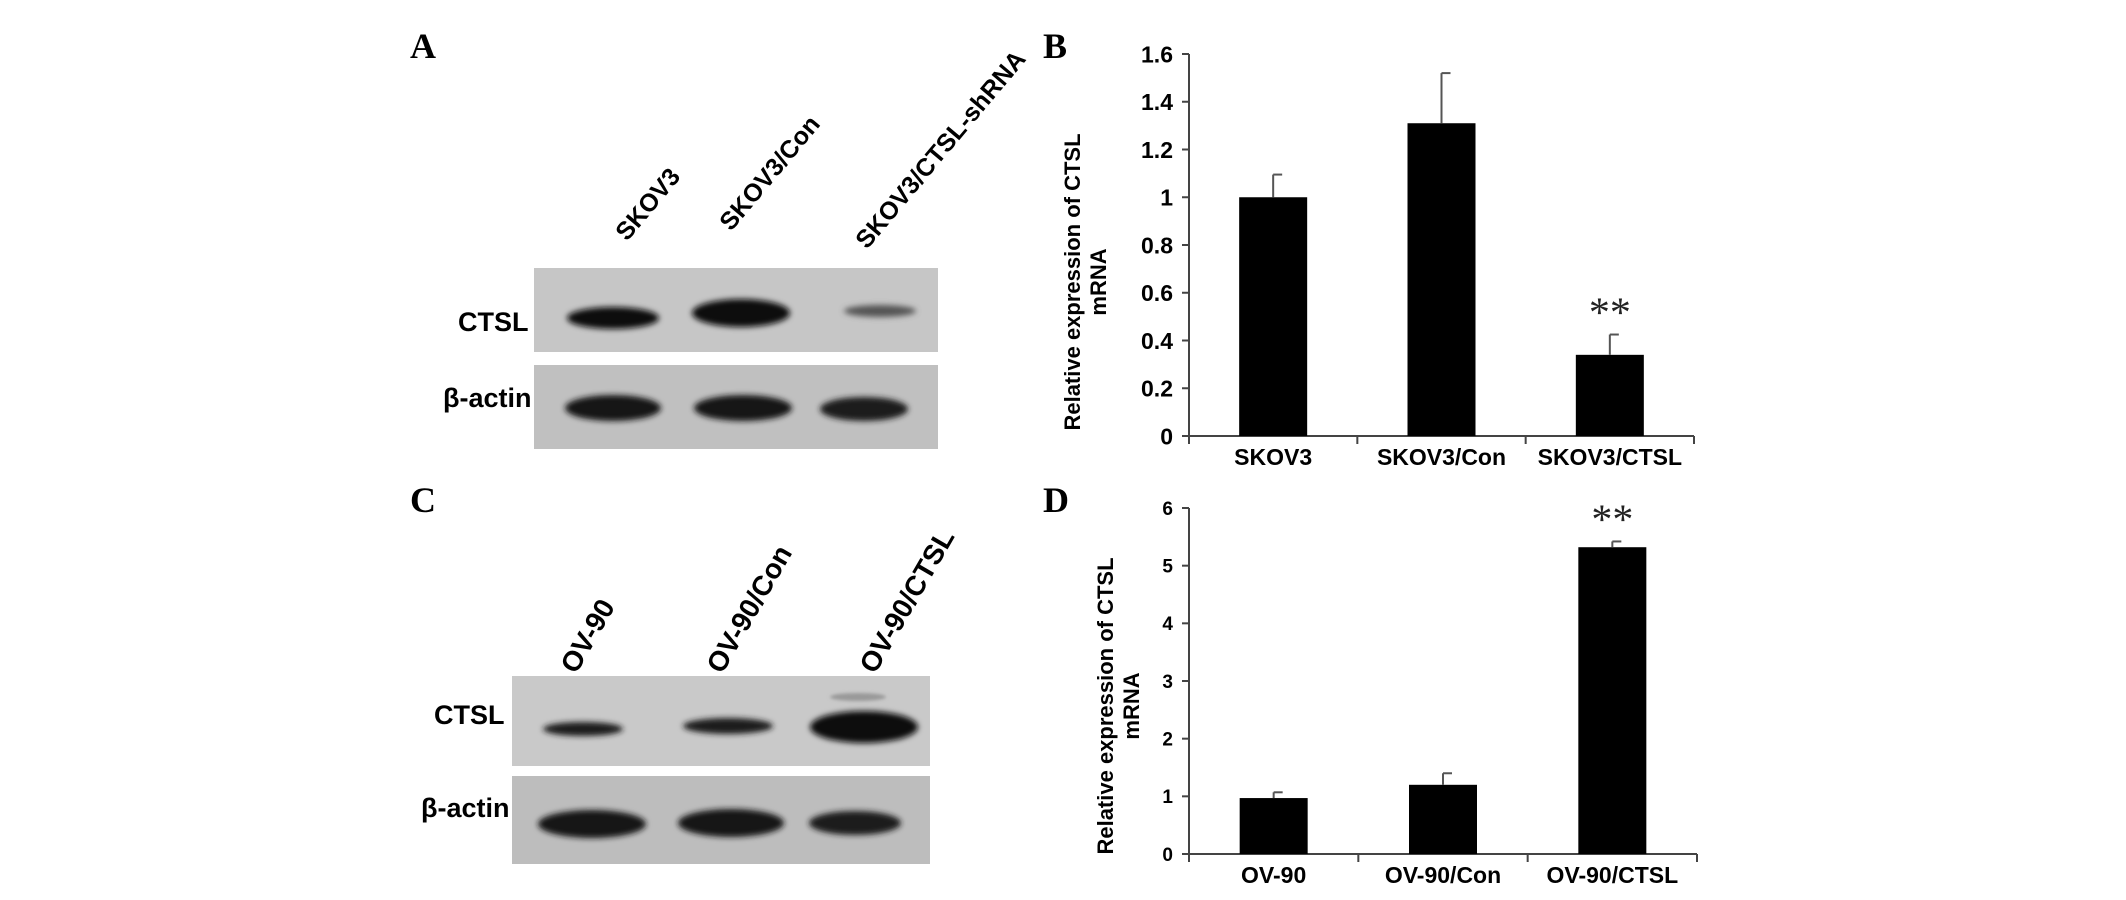 This screenshot has width=2126, height=900. I want to click on category-label: SKOV3/CTSL, so click(1610, 457).